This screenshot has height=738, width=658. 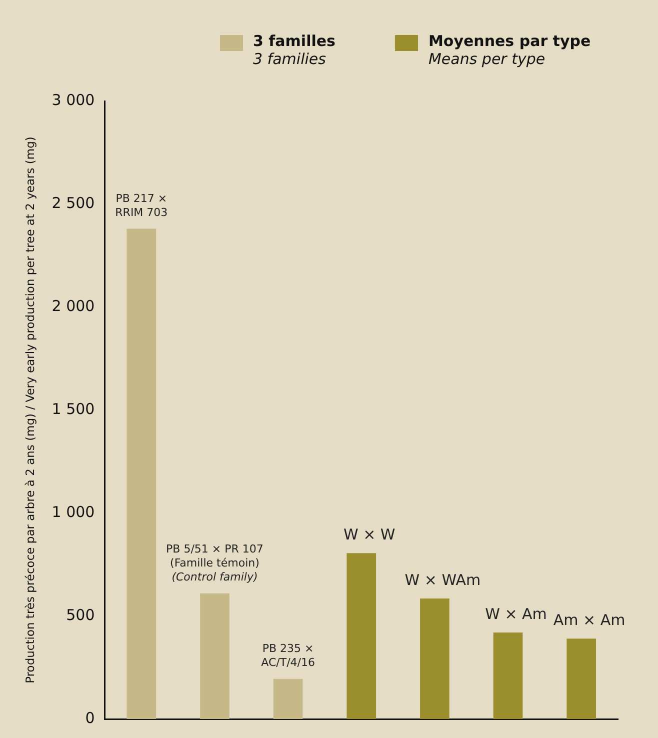 What do you see at coordinates (288, 656) in the screenshot?
I see `x-tick-label: PB 235 × AC/T/4/16` at bounding box center [288, 656].